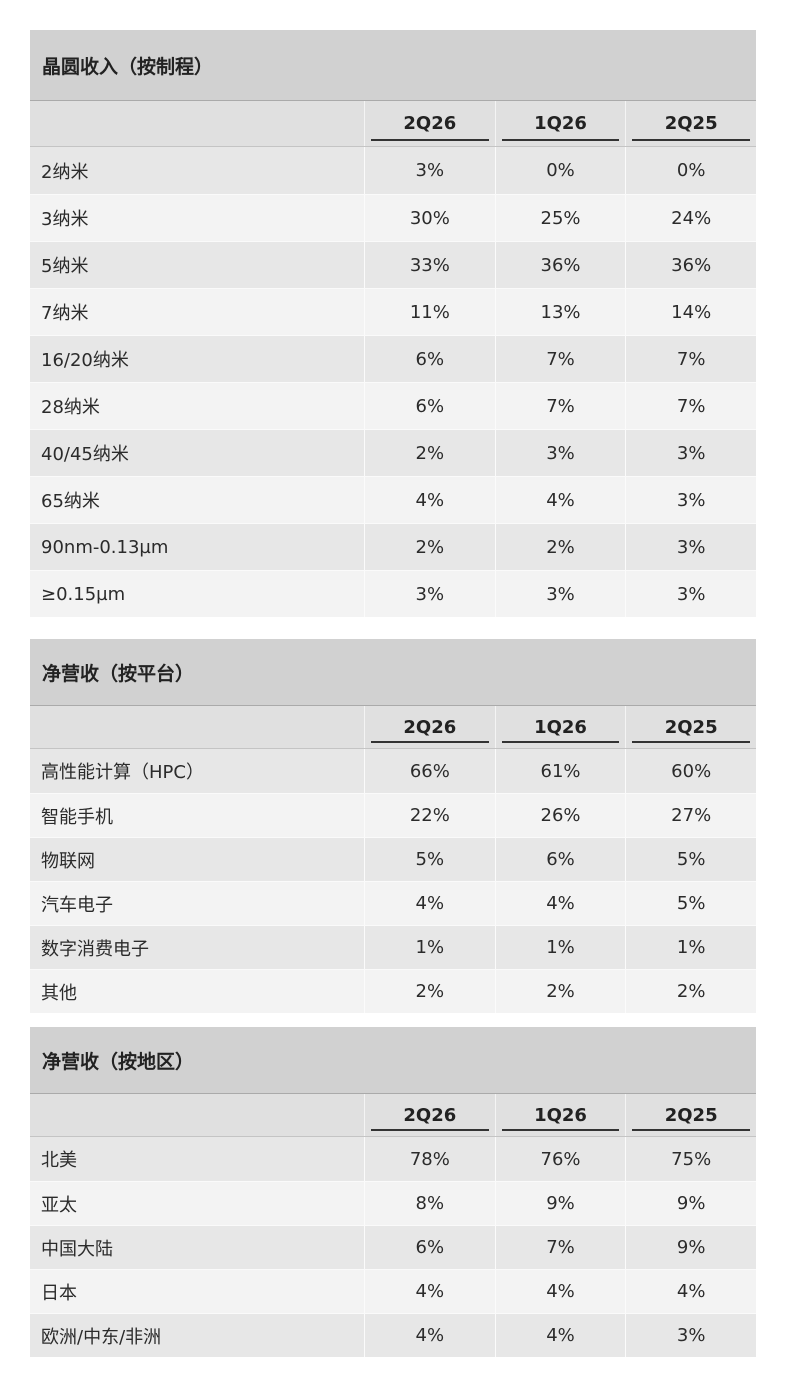  I want to click on table-row: 数字消费电子 1% 1% 1%, so click(393, 947).